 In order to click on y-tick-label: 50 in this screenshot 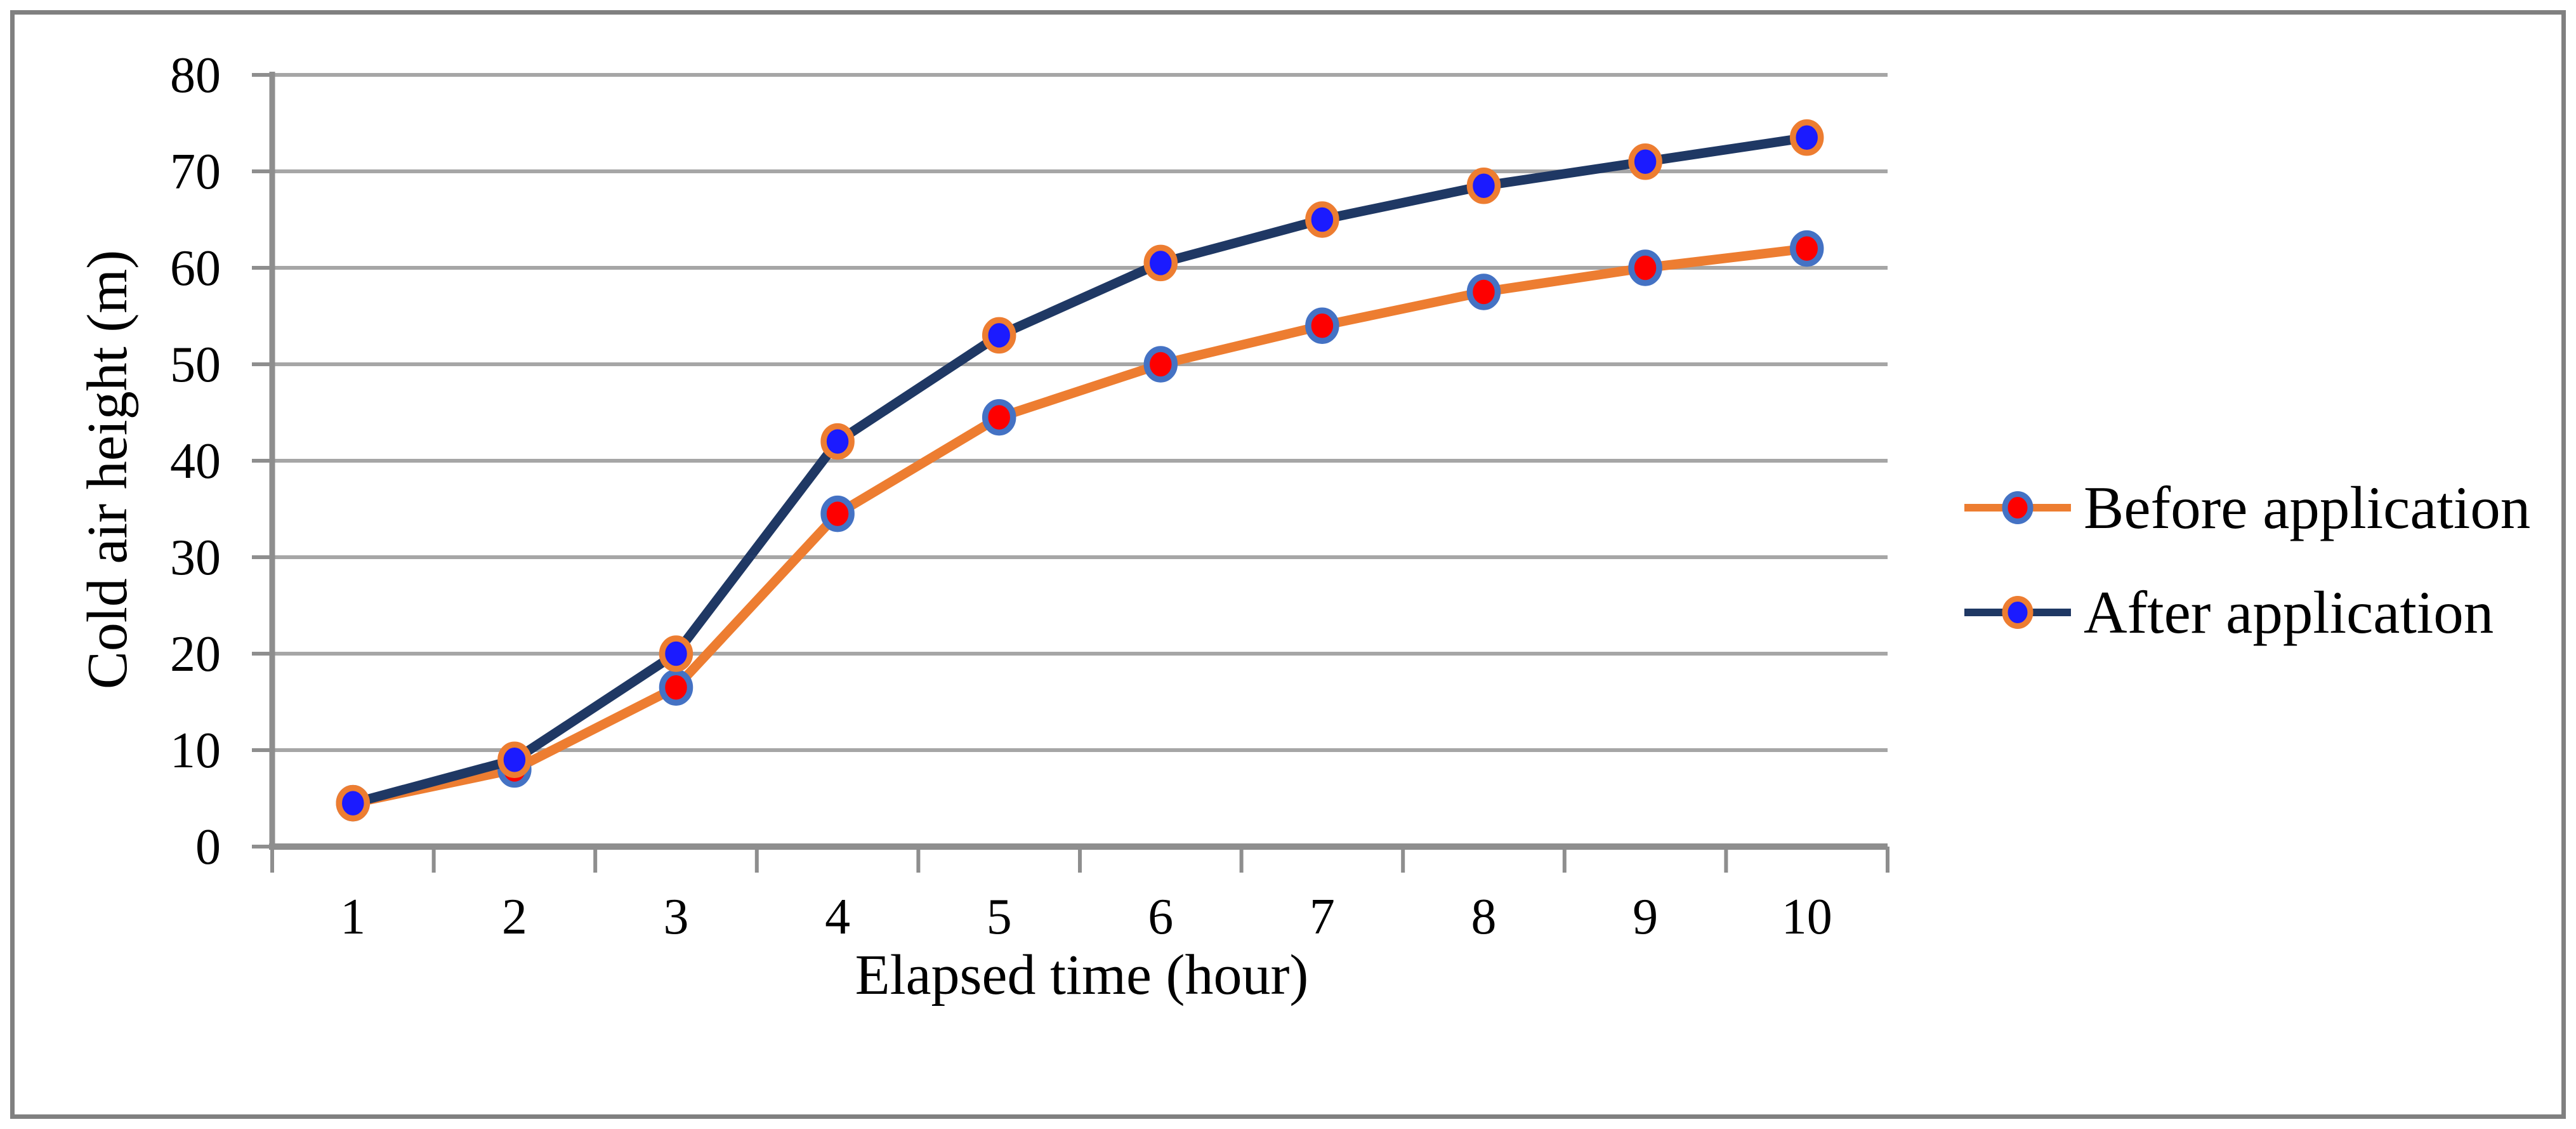, I will do `click(196, 365)`.